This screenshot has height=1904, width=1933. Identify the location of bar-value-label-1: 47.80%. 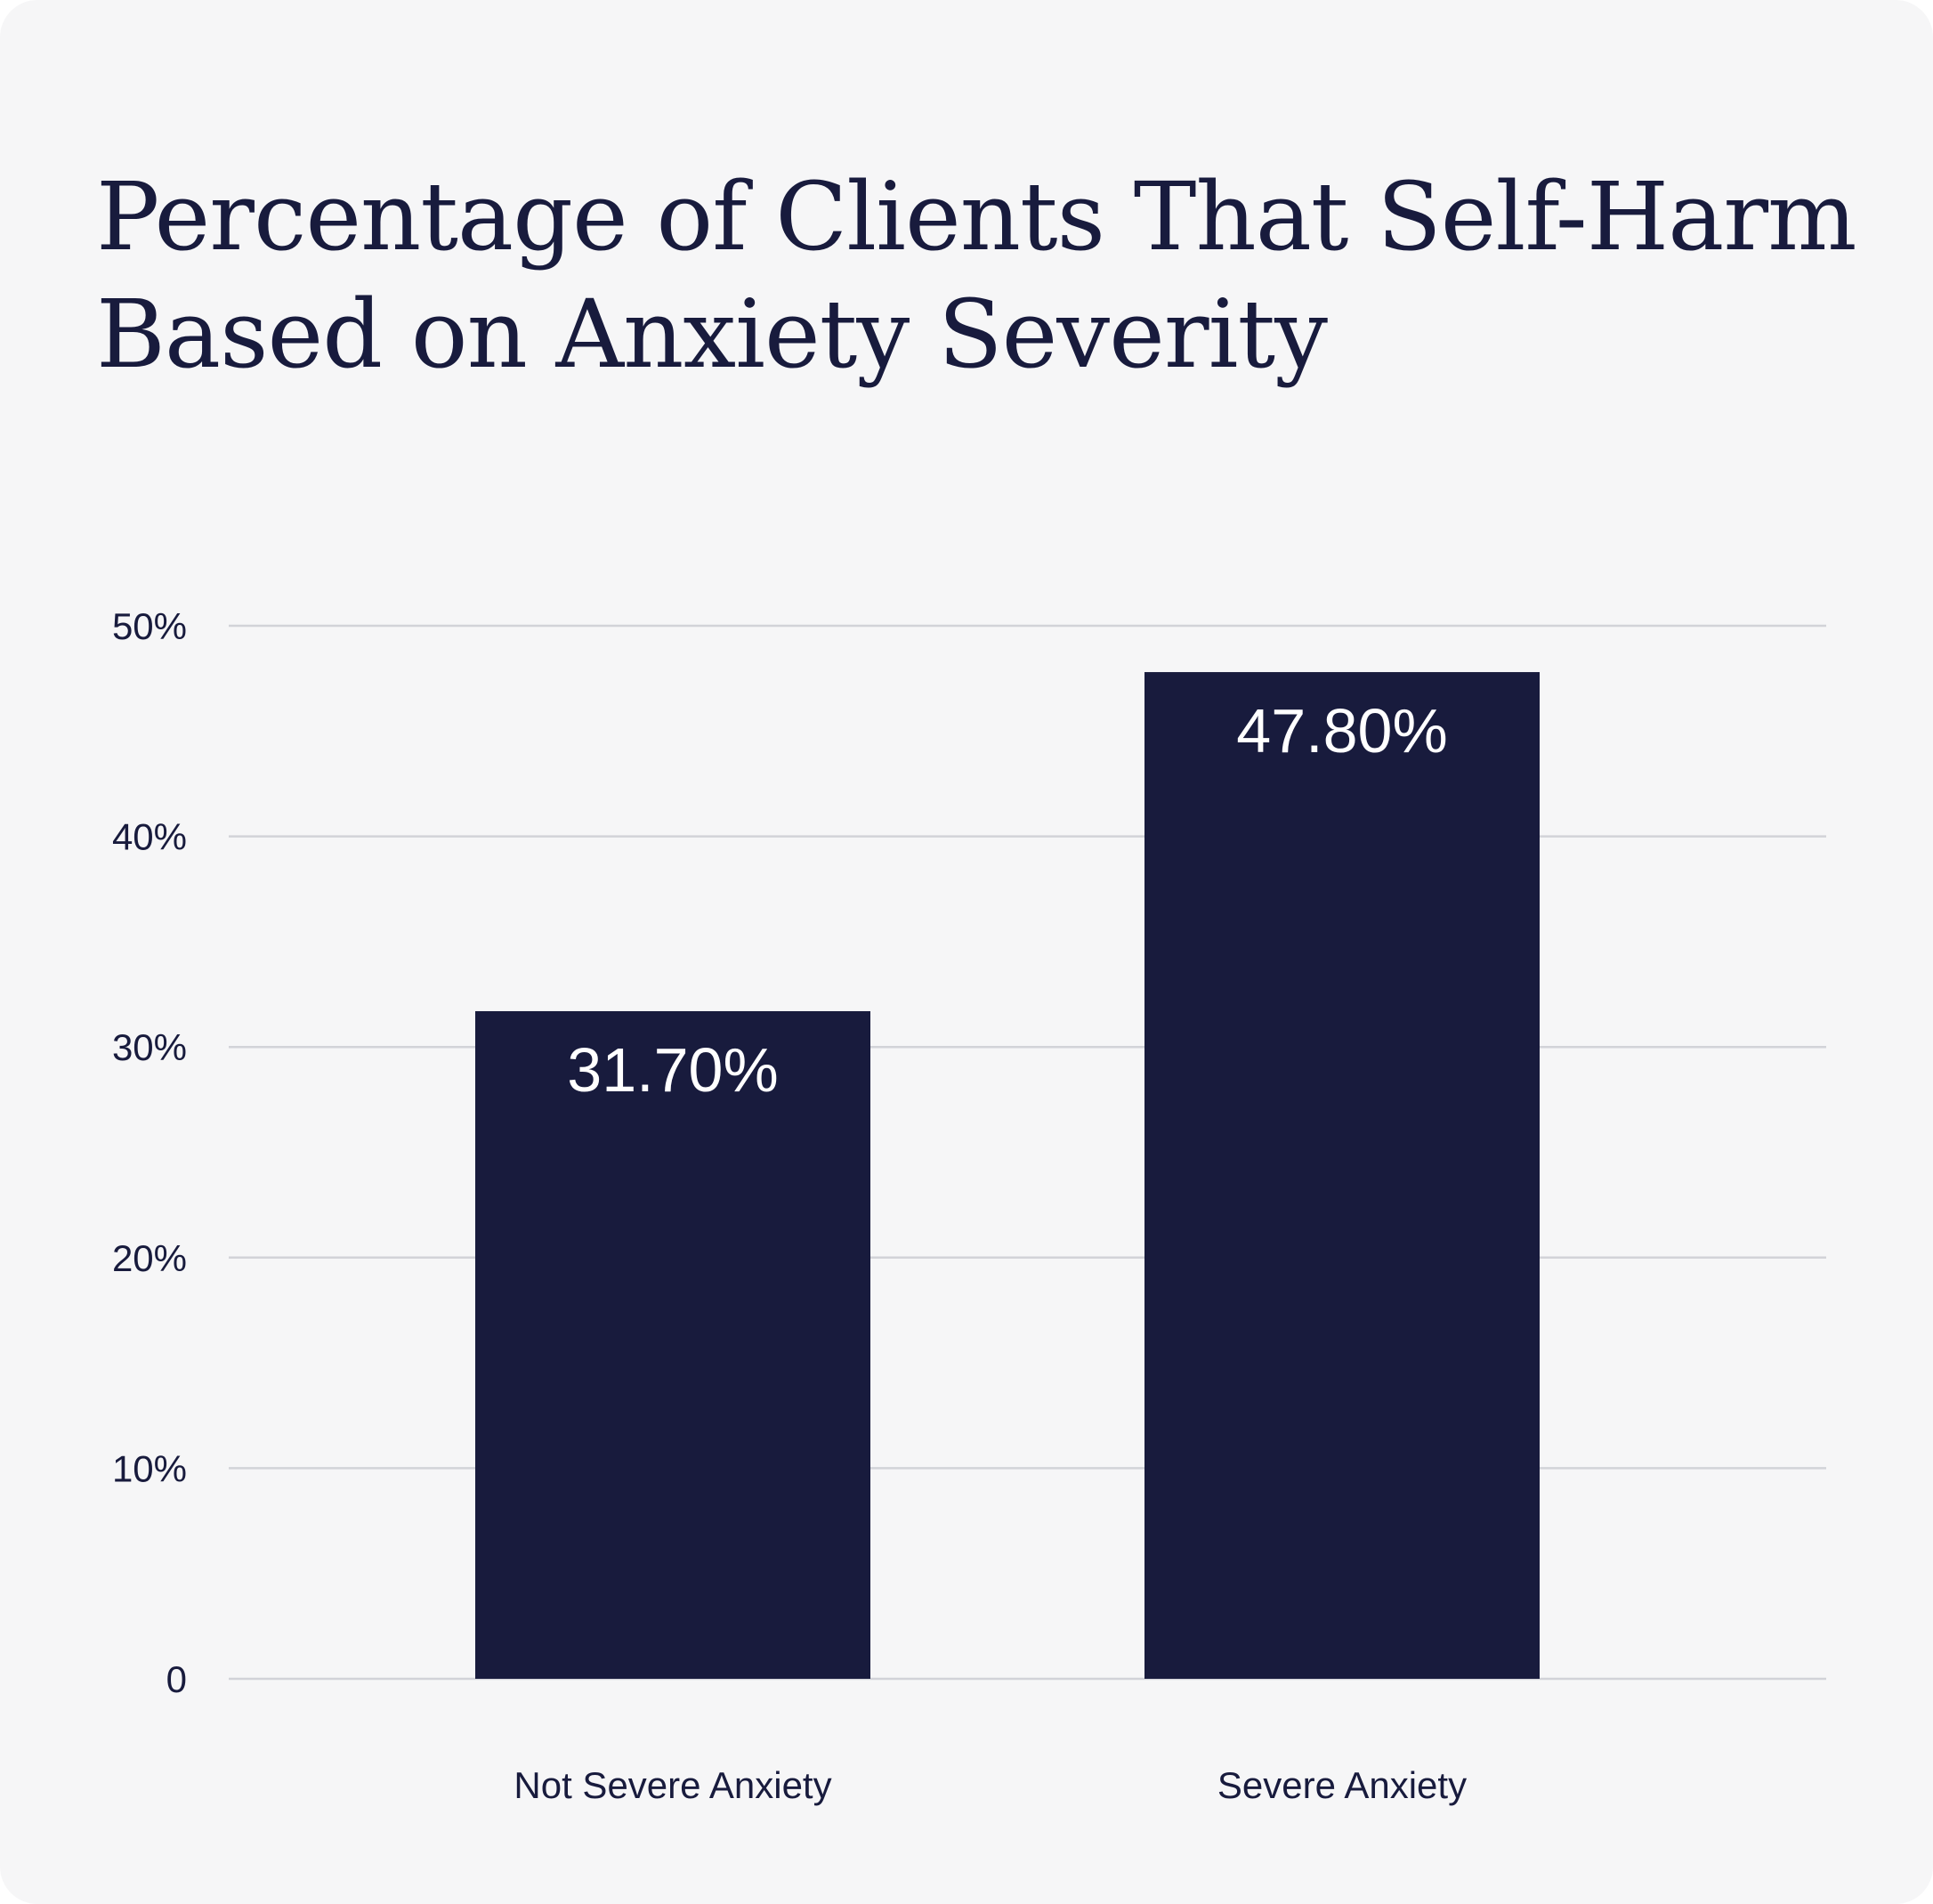
(1341, 731).